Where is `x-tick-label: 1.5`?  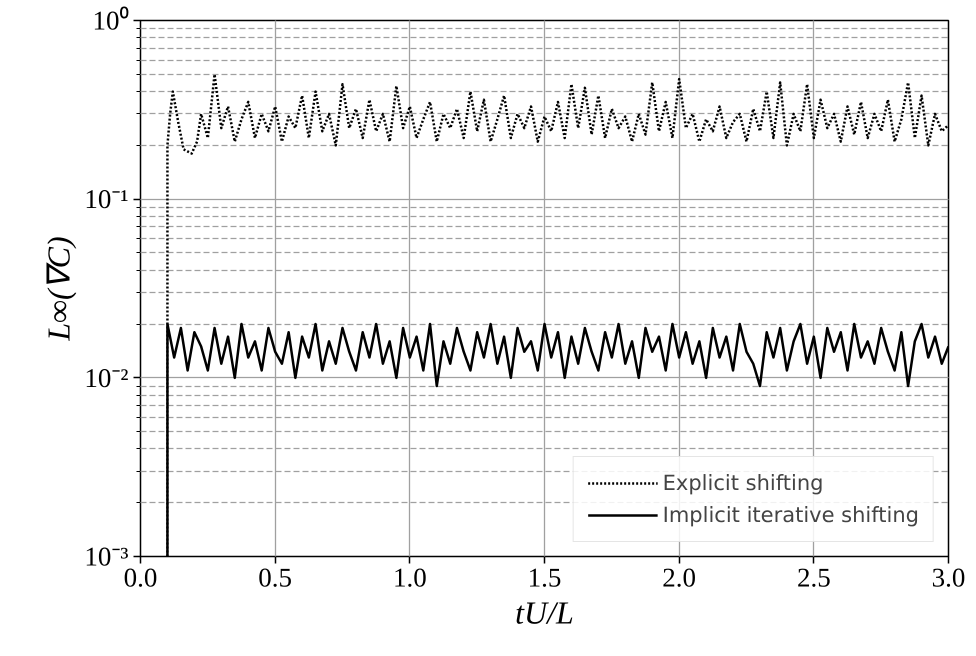
x-tick-label: 1.5 is located at coordinates (545, 577).